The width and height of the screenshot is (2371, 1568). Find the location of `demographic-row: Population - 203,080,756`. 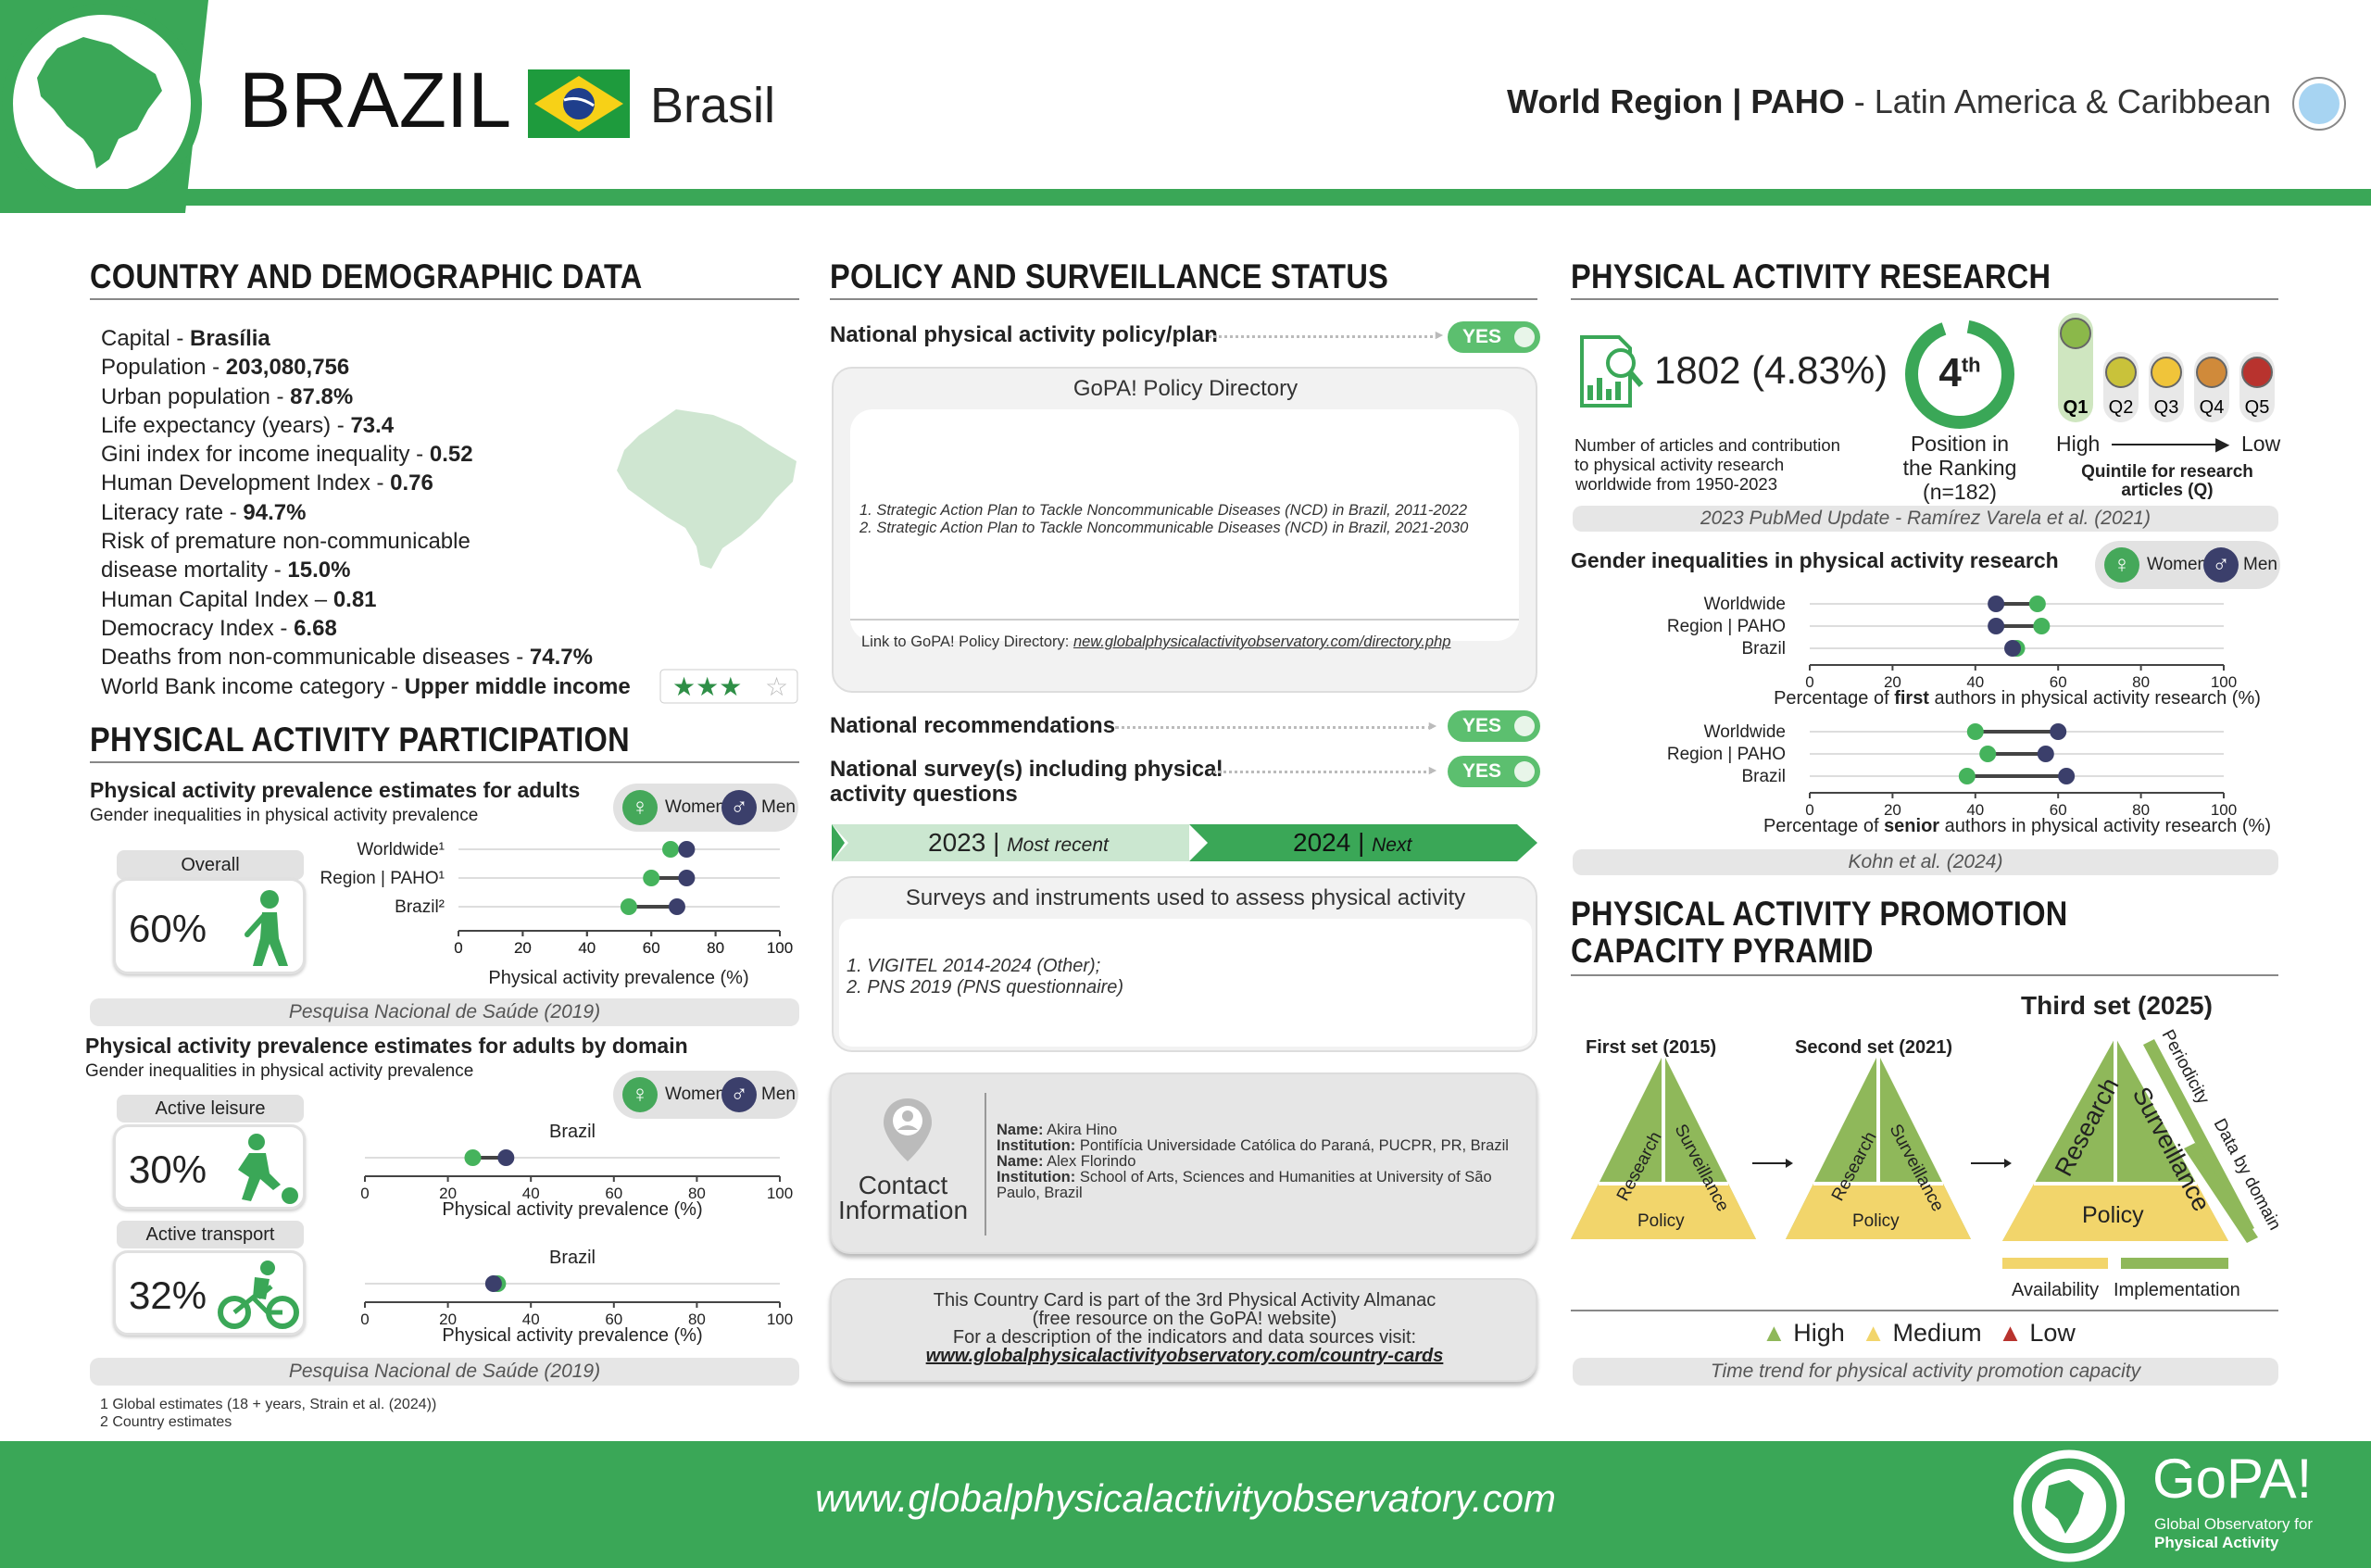

demographic-row: Population - 203,080,756 is located at coordinates (225, 368).